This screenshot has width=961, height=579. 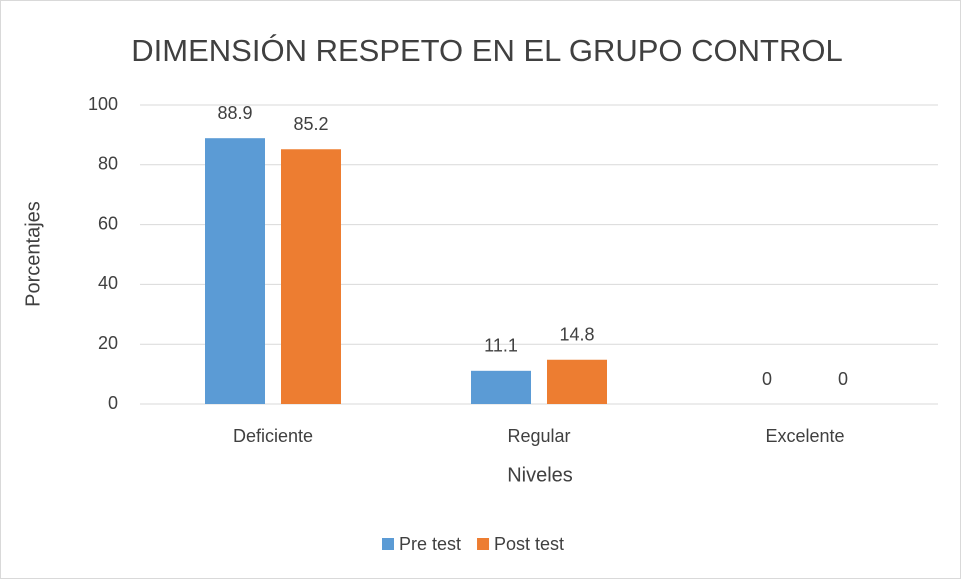 What do you see at coordinates (108, 223) in the screenshot?
I see `y-tick-label: 60` at bounding box center [108, 223].